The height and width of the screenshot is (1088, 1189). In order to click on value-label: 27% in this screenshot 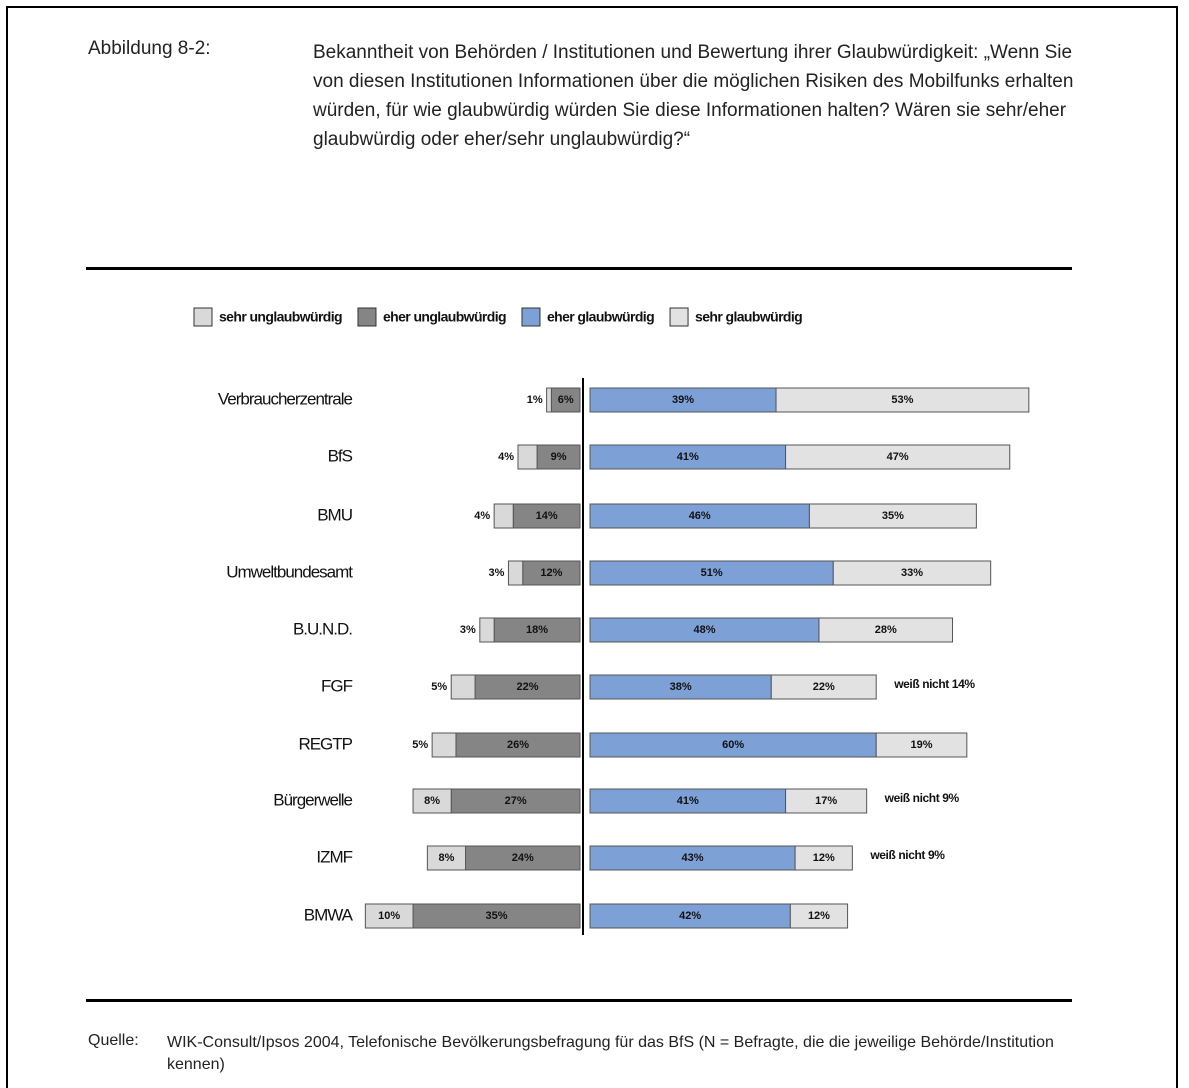, I will do `click(516, 801)`.